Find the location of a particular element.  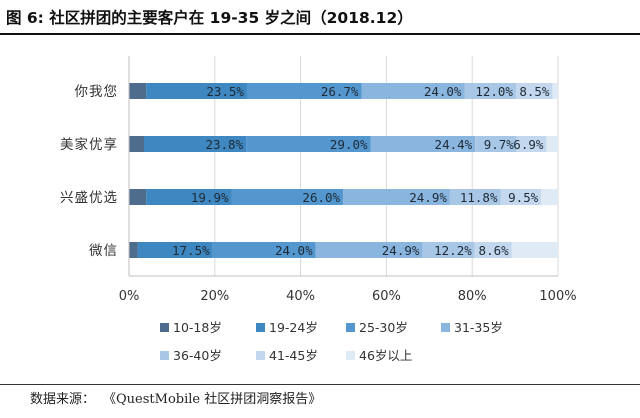

category-label: 美家优享 is located at coordinates (89, 144).